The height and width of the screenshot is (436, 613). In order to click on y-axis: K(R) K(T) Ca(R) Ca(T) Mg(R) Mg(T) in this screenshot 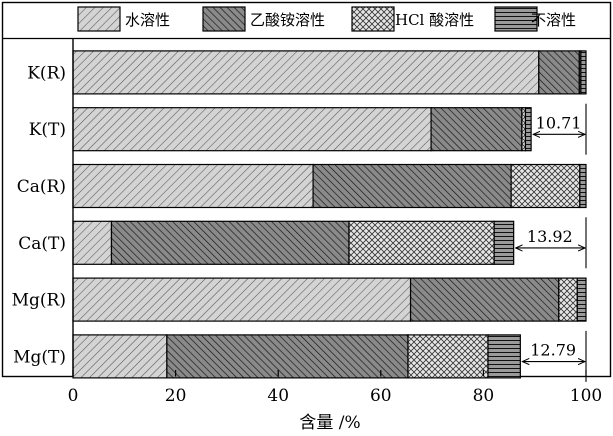, I will do `click(43, 207)`.